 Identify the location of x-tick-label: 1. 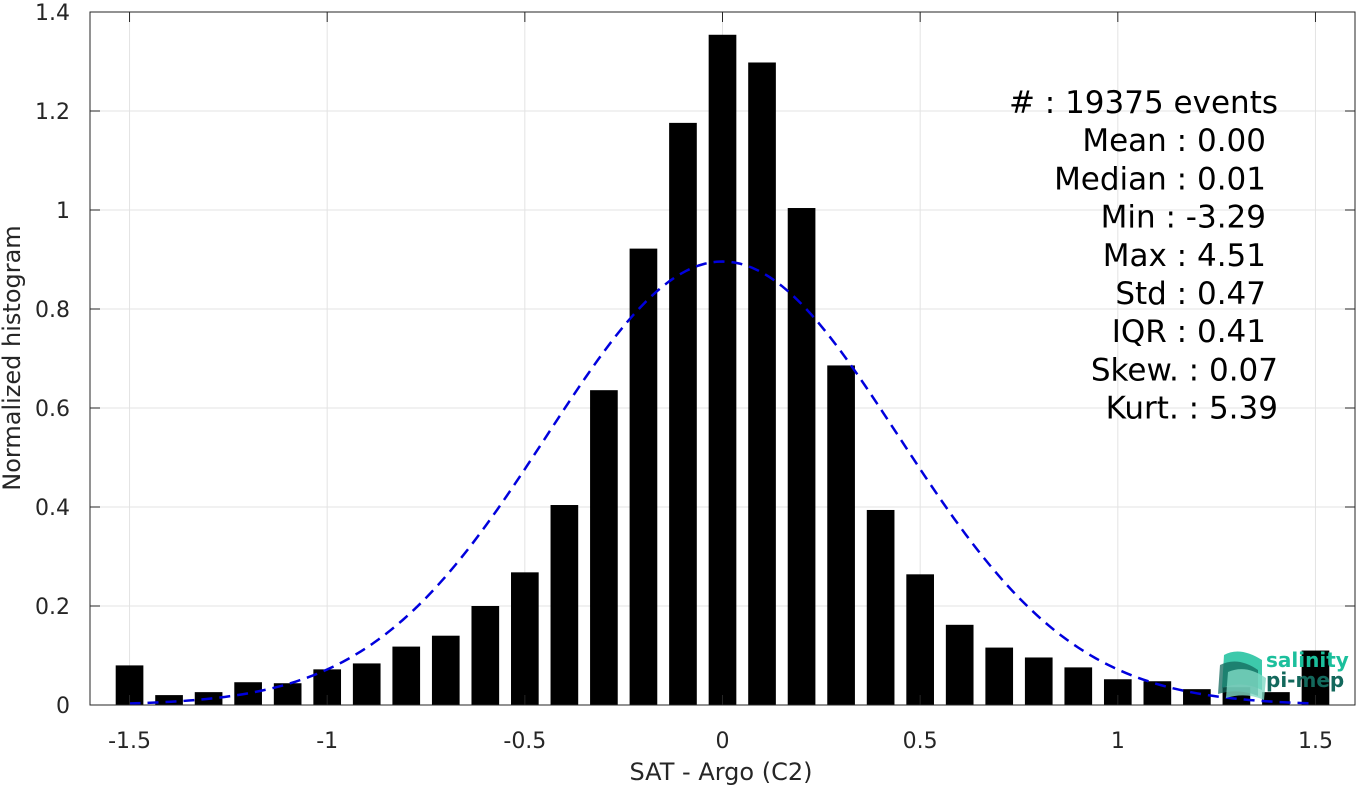
(1118, 741).